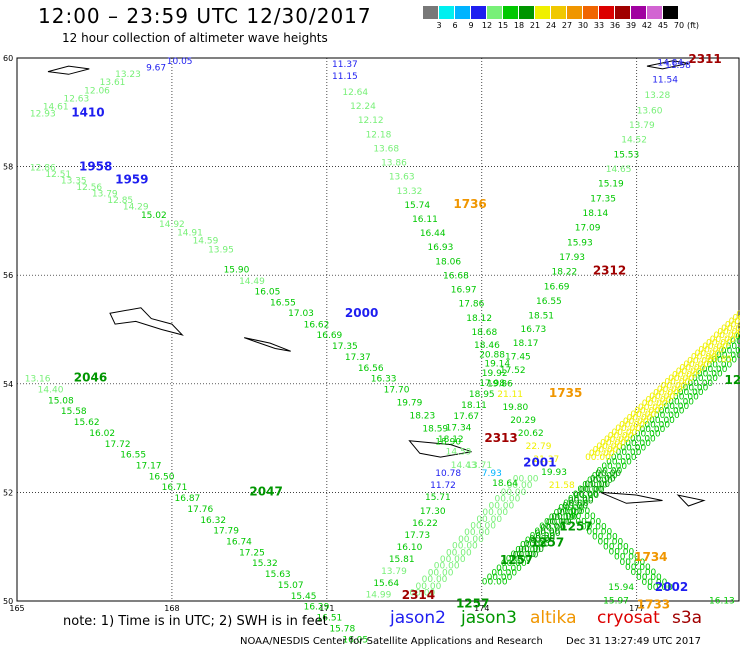 This screenshot has width=740, height=650. What do you see at coordinates (505, 484) in the screenshot?
I see `wave-height-label: 18.64` at bounding box center [505, 484].